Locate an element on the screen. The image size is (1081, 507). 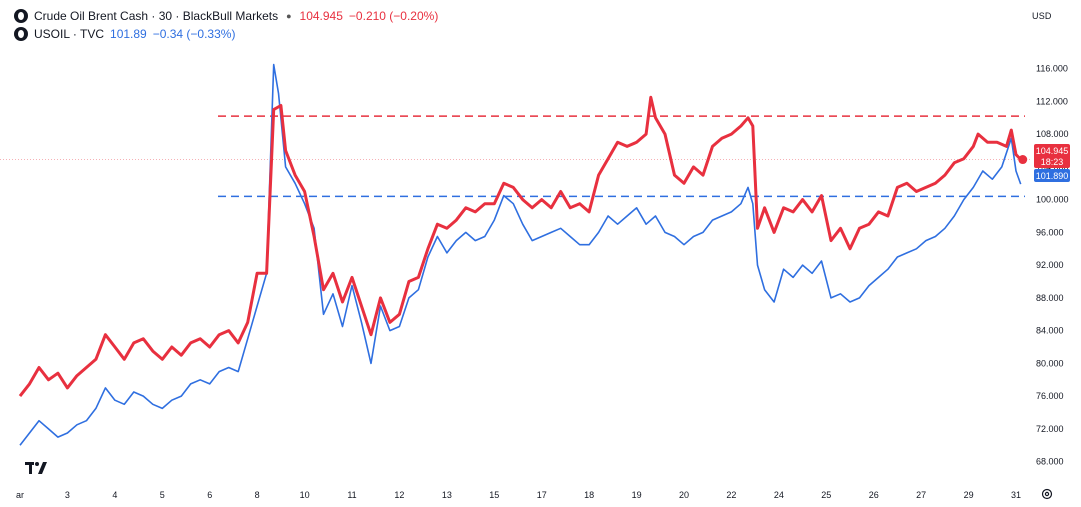
x-tick-label: 11 is located at coordinates (351, 495).